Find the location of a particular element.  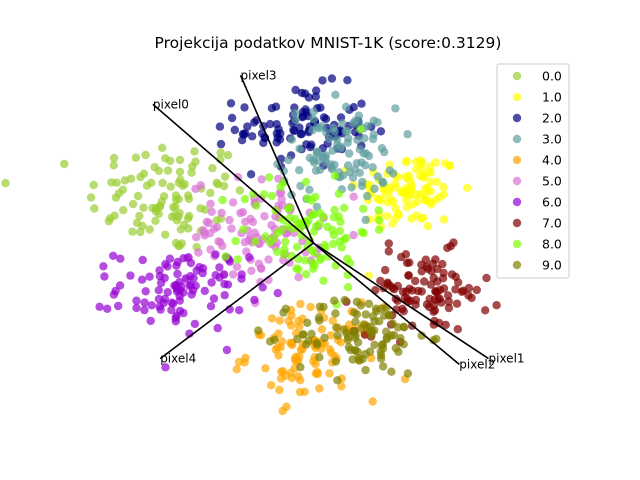

feature-label-pixel2: pixel2 is located at coordinates (477, 364).